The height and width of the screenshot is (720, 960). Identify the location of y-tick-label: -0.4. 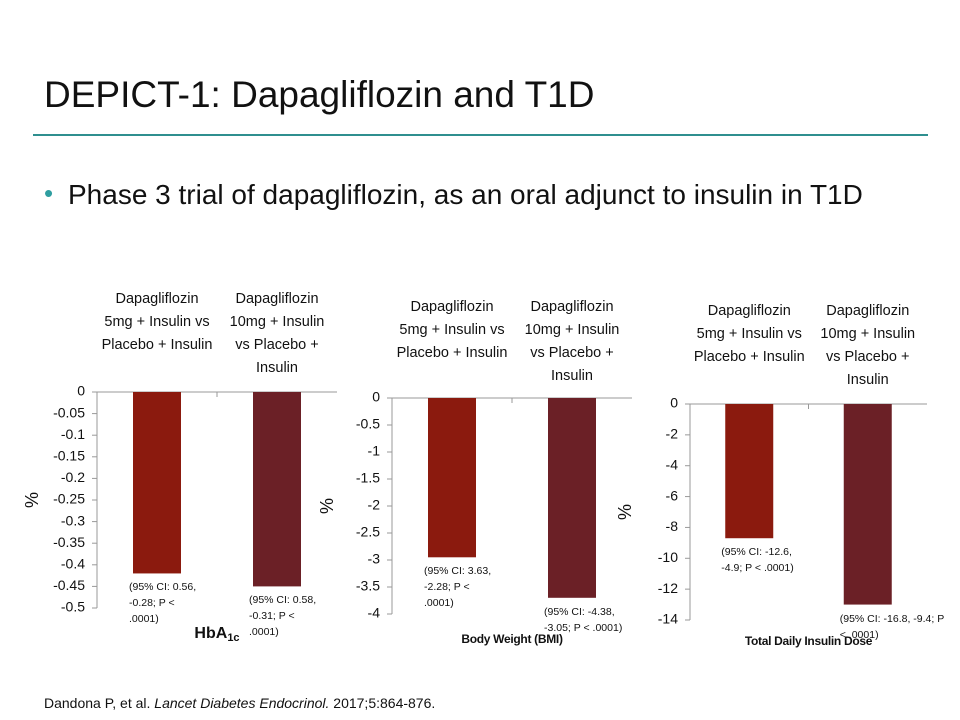
(73, 564).